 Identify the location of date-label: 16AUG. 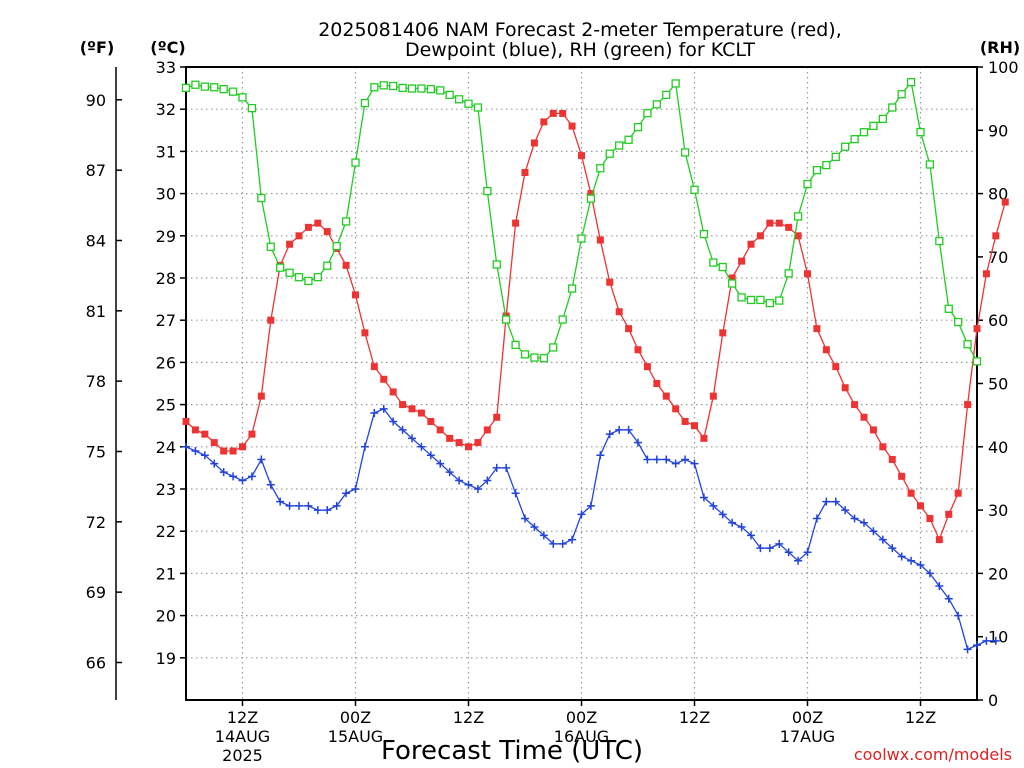
(581, 736).